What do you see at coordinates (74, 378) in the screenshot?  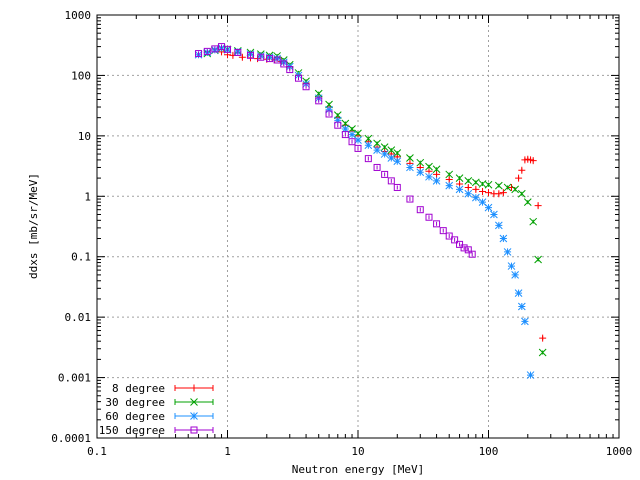 I see `y-tick-label: 0.001` at bounding box center [74, 378].